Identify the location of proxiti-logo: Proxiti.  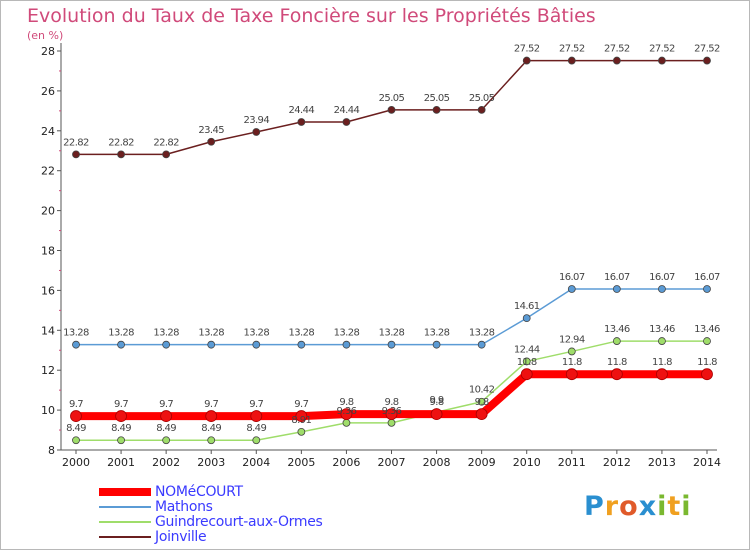
(638, 506).